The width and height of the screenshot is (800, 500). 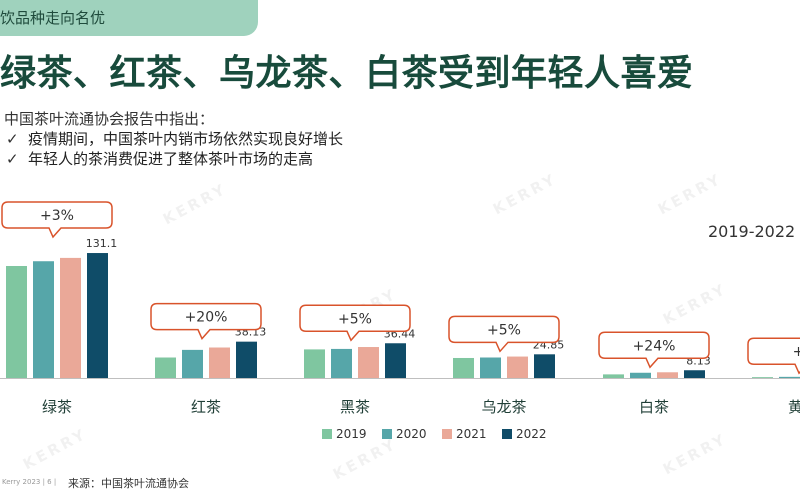 I want to click on bullet-text: 年轻人的茶消费促进了整体茶叶市场的走高, so click(x=171, y=159).